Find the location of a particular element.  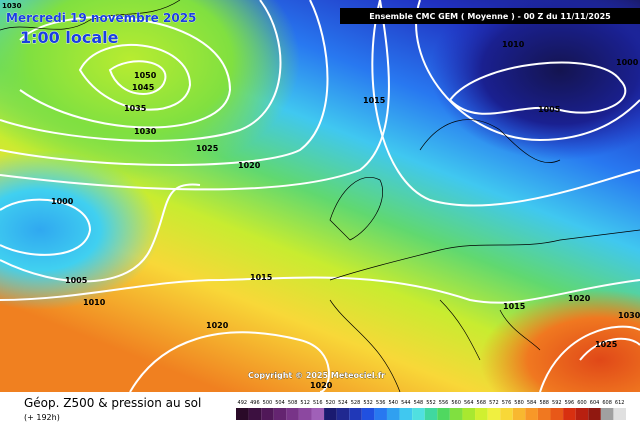

colorbar-label: 572 is located at coordinates (494, 403).